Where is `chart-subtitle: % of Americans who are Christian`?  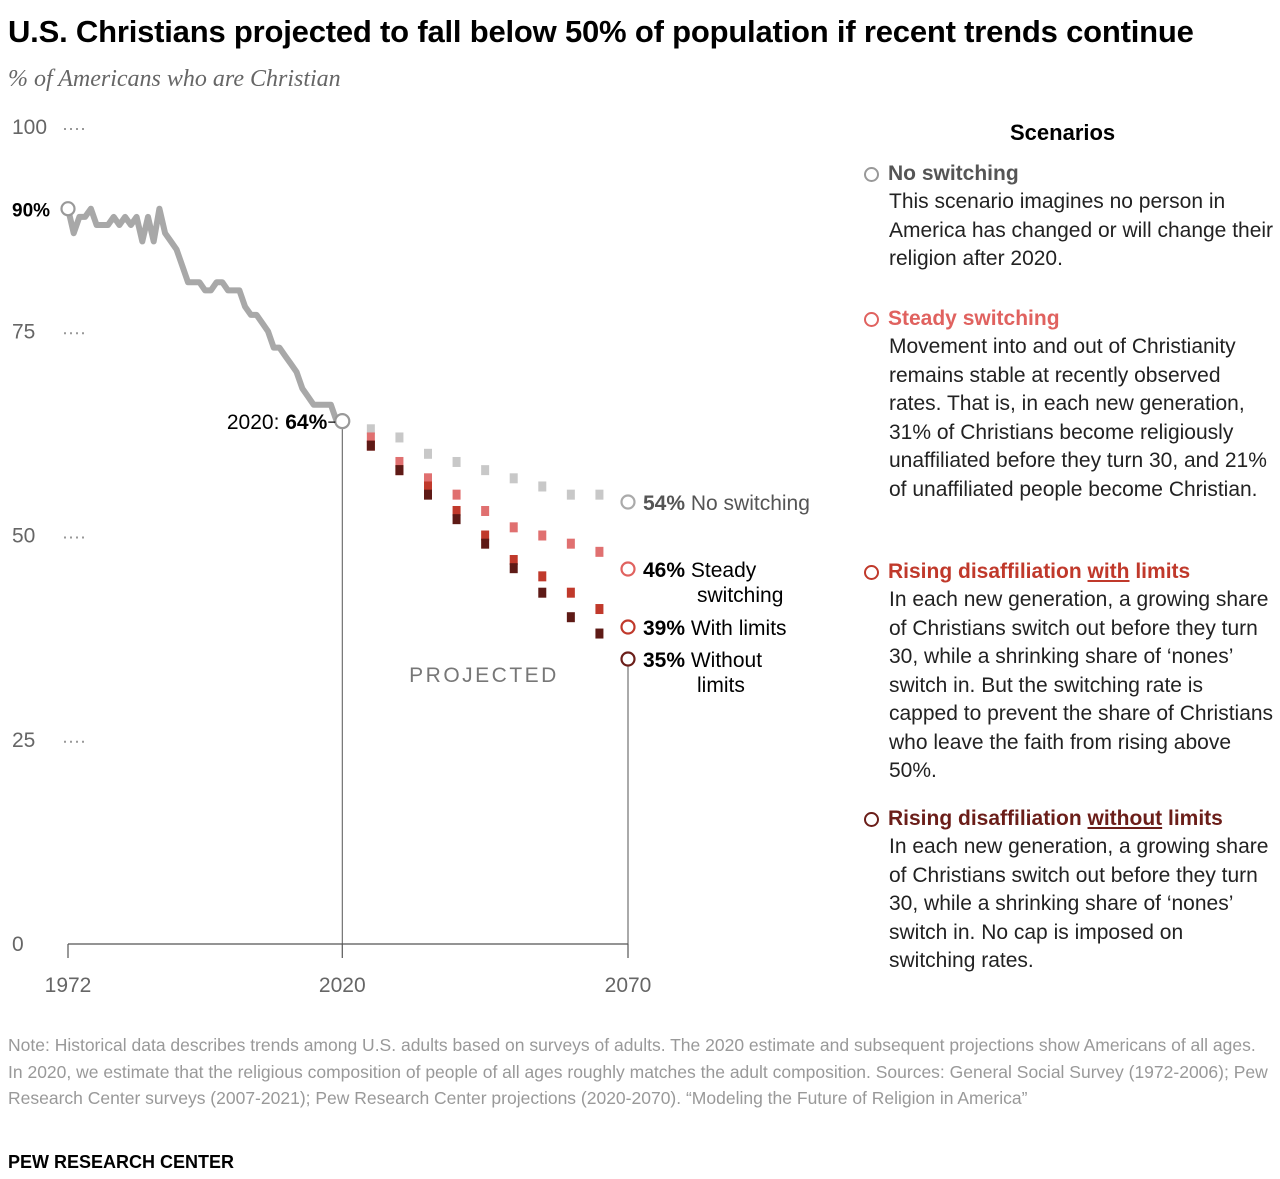
chart-subtitle: % of Americans who are Christian is located at coordinates (174, 79).